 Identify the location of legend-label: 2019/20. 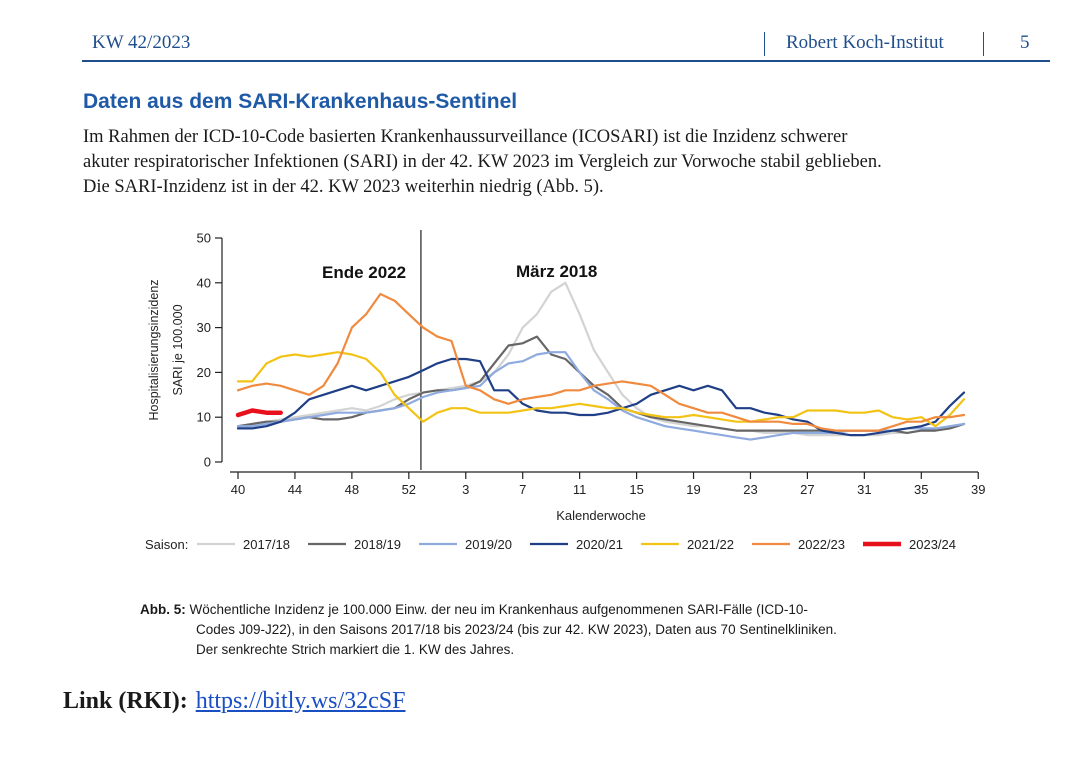
(488, 544).